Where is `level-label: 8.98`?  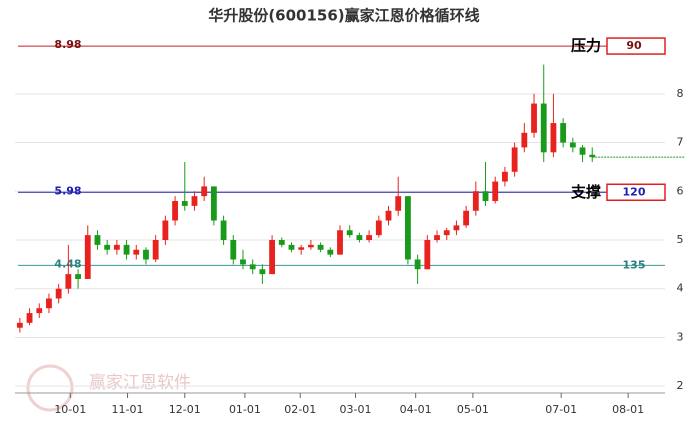 level-label: 8.98 is located at coordinates (67, 44).